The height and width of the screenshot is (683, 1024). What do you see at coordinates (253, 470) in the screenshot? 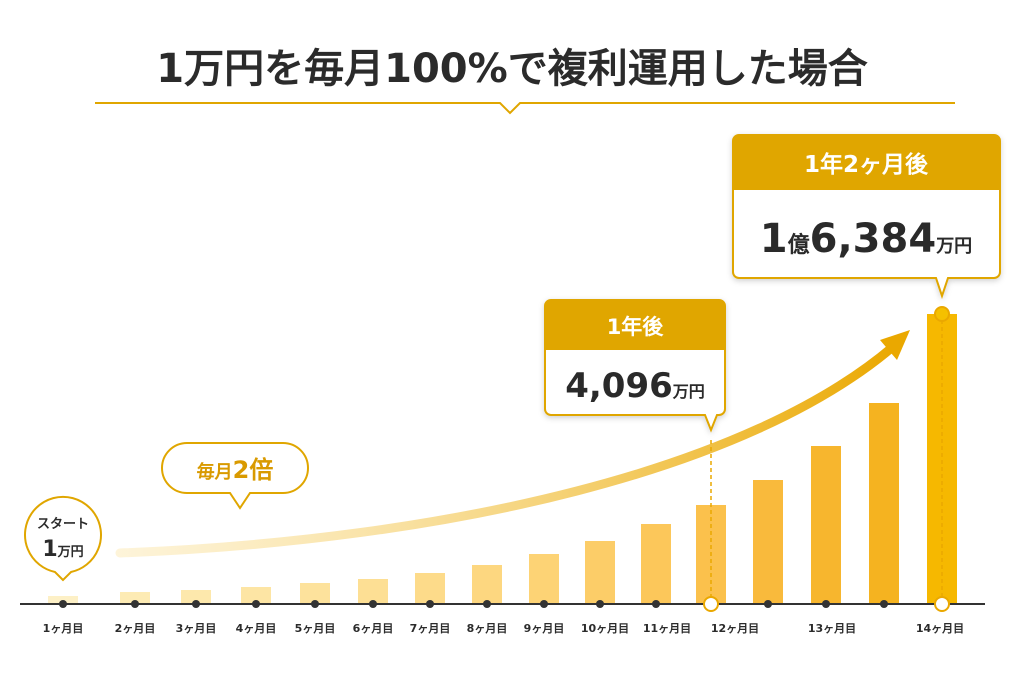
I see `rate: 2倍` at bounding box center [253, 470].